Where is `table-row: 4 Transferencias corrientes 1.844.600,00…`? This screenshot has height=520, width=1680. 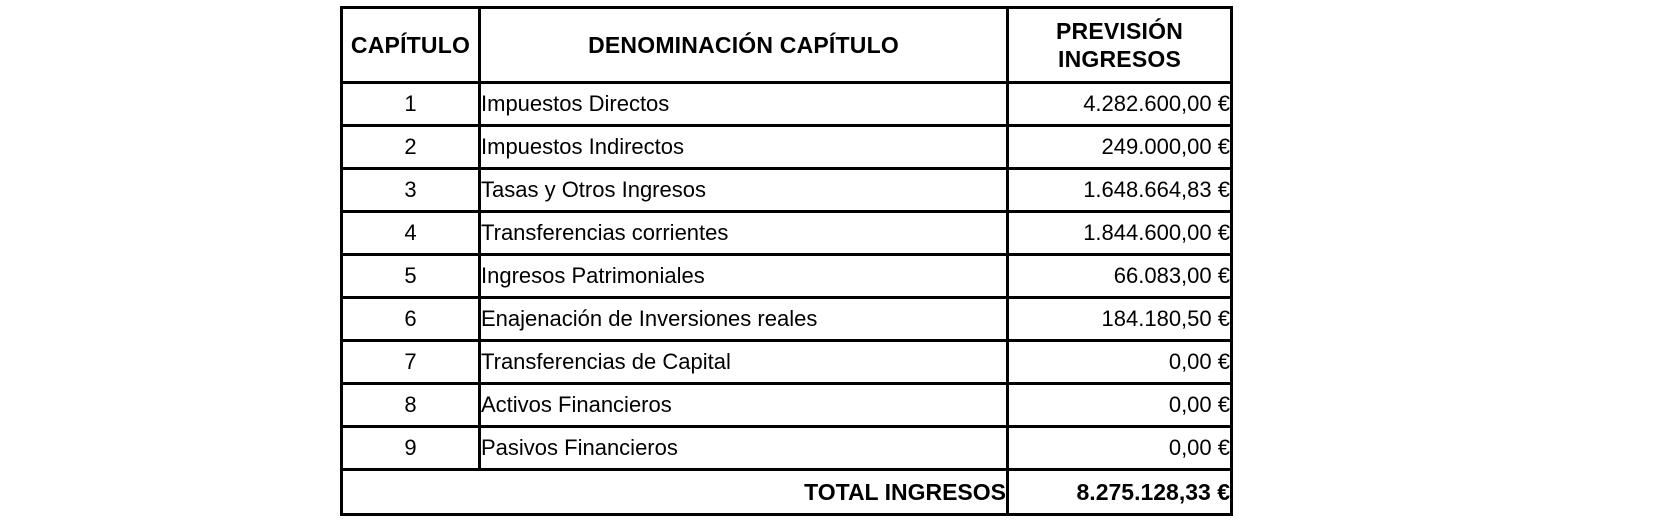 table-row: 4 Transferencias corrientes 1.844.600,00… is located at coordinates (786, 233).